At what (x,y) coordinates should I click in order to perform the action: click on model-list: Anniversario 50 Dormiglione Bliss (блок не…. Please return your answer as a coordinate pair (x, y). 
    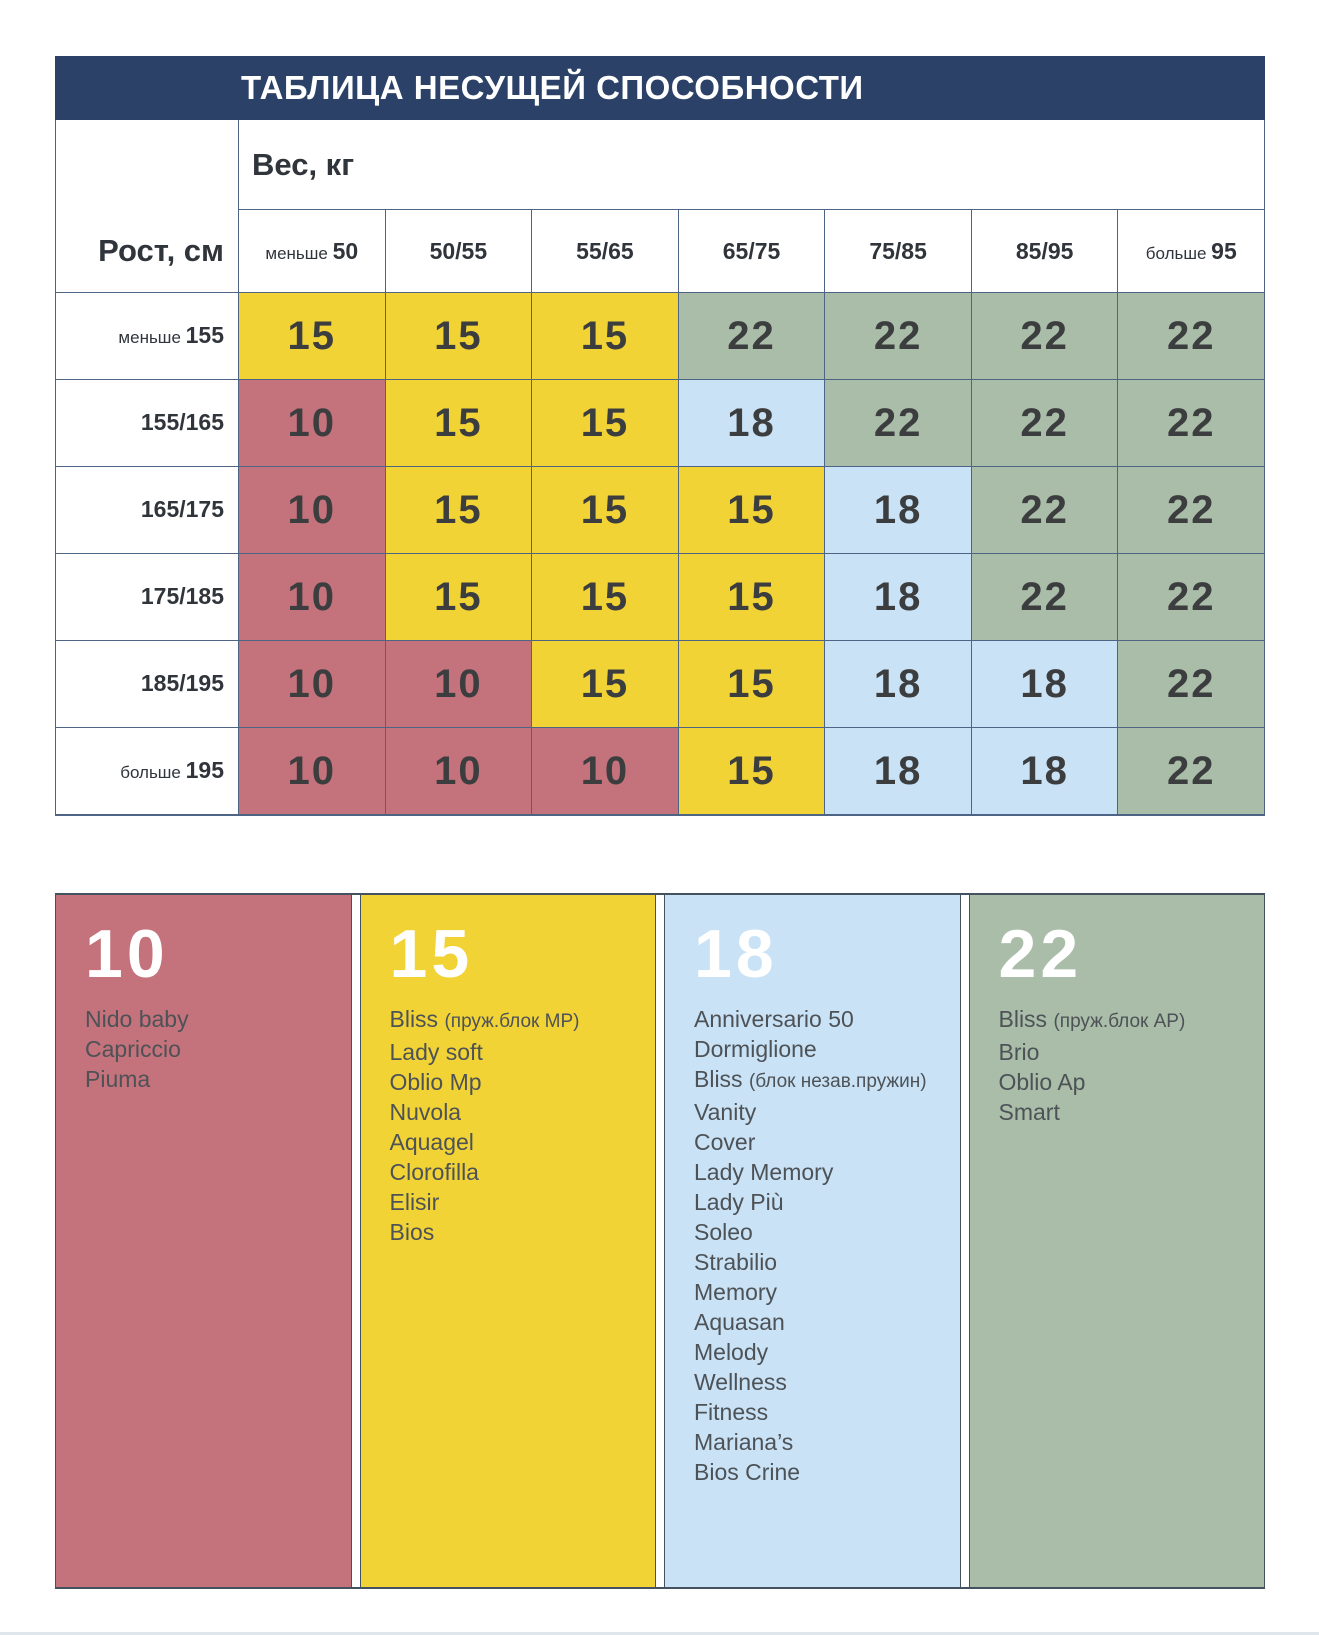
    Looking at the image, I should click on (820, 1245).